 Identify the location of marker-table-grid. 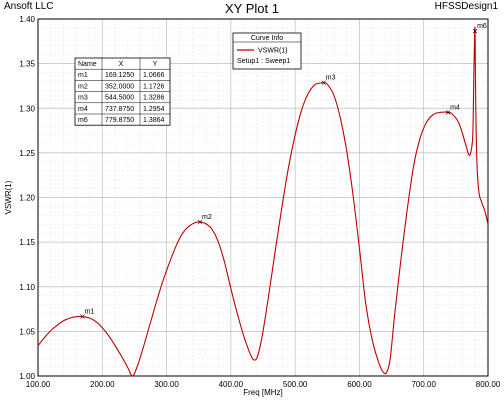
(122, 92).